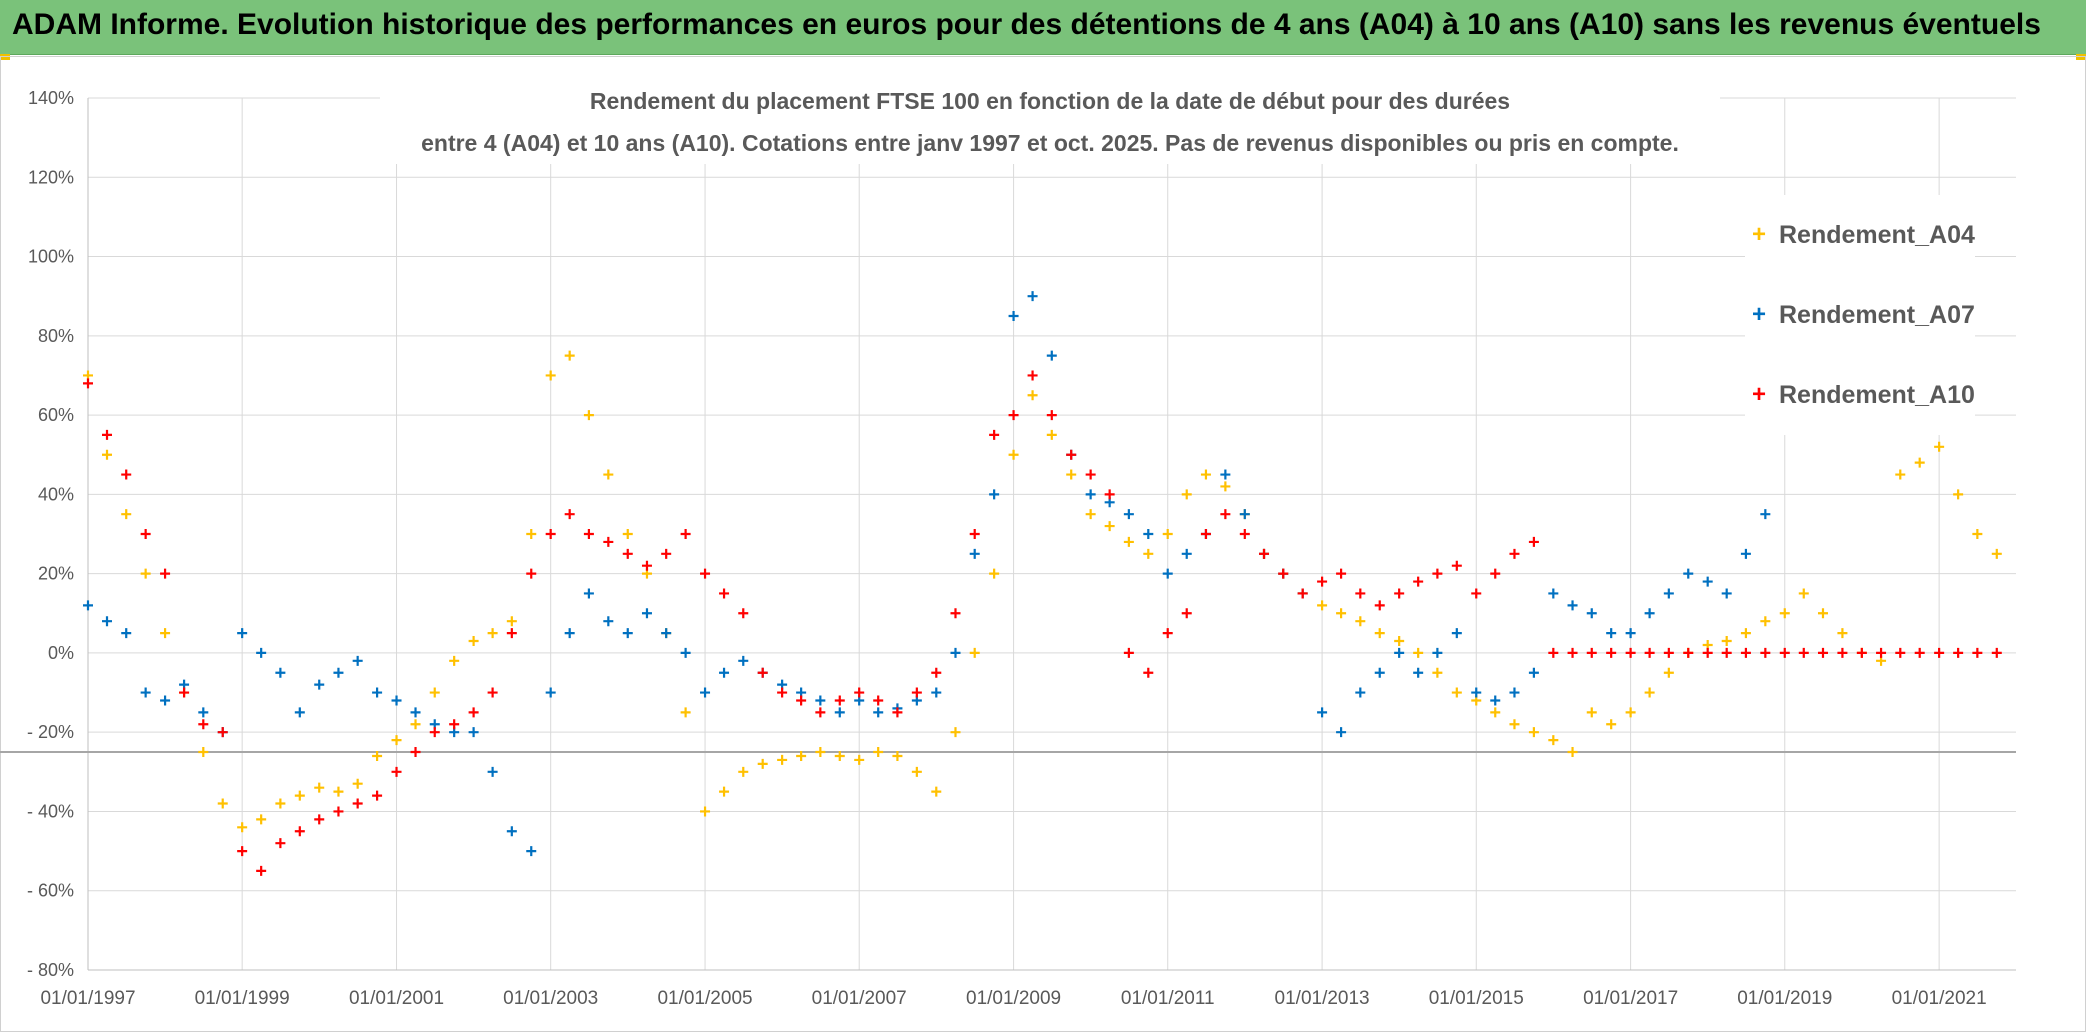 This screenshot has height=1032, width=2086. What do you see at coordinates (61, 653) in the screenshot?
I see `y-tick-label: 0%` at bounding box center [61, 653].